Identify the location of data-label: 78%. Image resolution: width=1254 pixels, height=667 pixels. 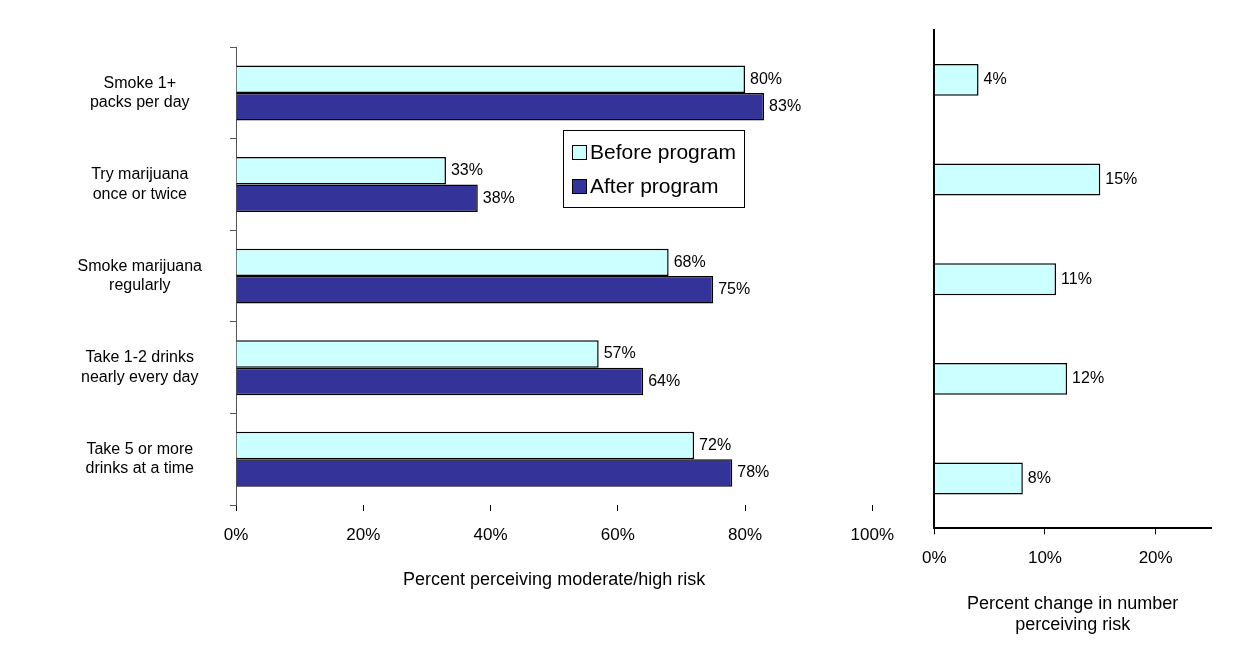
(753, 472).